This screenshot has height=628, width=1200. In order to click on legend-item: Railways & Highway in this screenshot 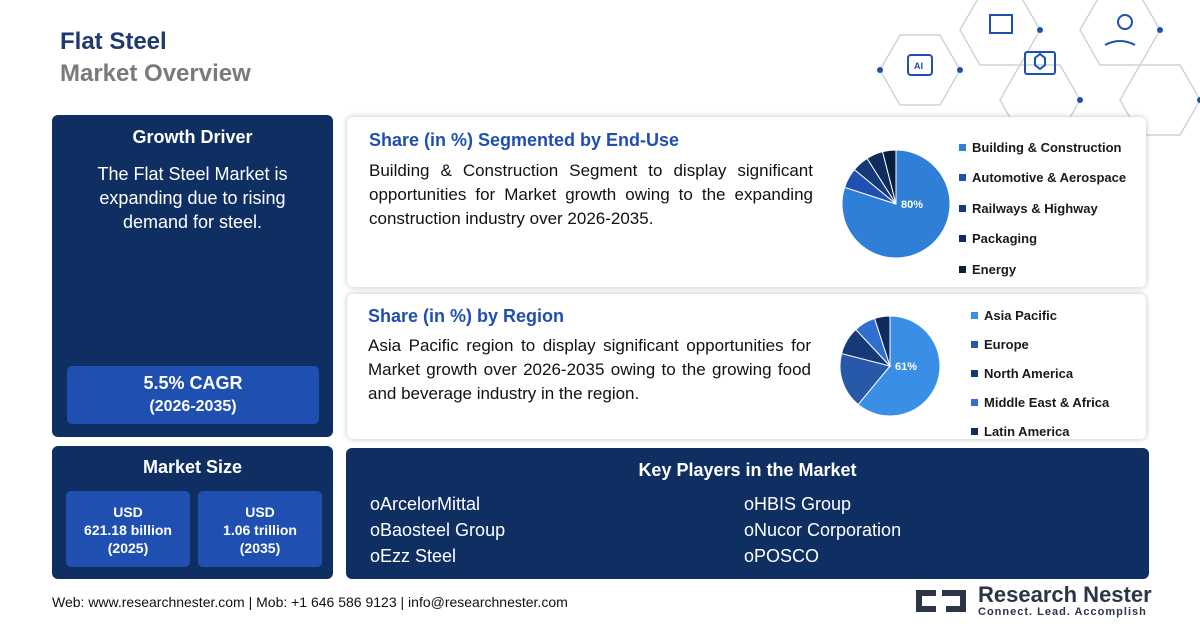, I will do `click(1051, 208)`.